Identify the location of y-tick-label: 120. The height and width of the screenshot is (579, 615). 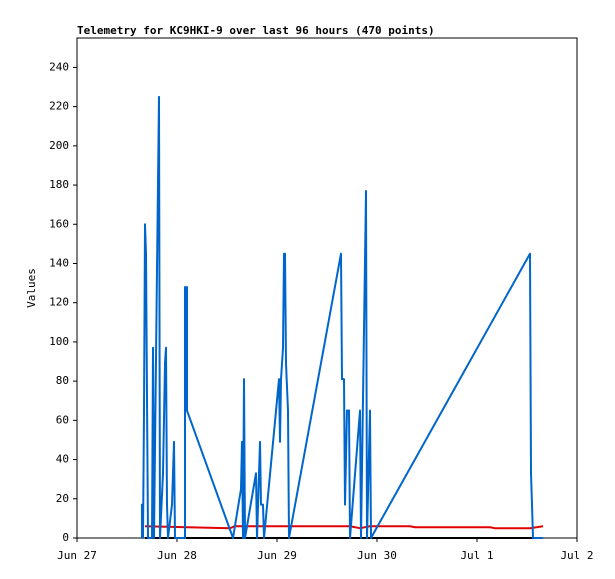
(59, 302).